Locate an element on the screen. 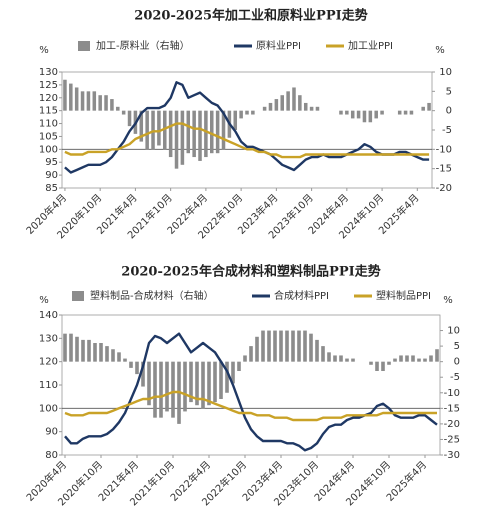 The width and height of the screenshot is (502, 531). y-tick-label: 85 is located at coordinates (51, 188).